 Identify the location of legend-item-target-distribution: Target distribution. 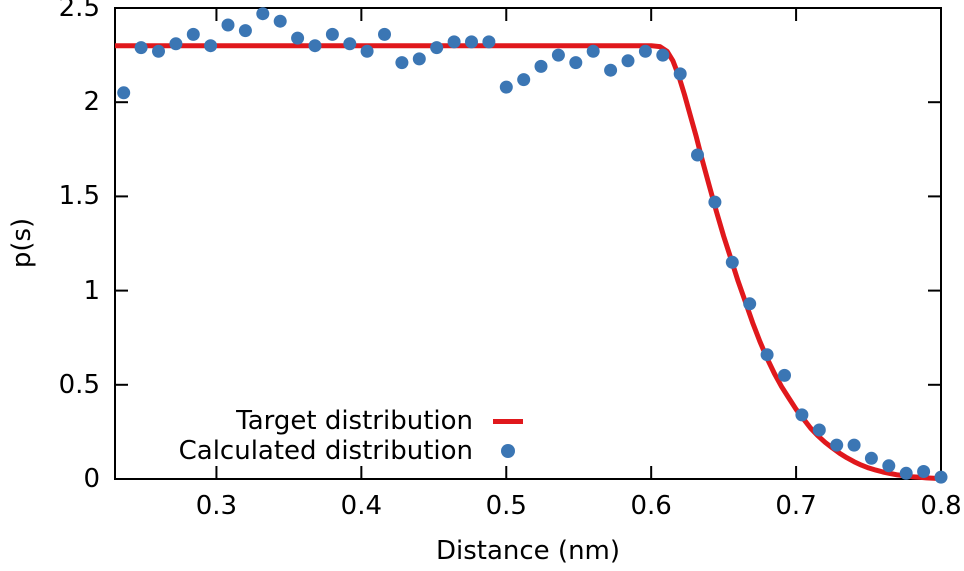
(335, 421).